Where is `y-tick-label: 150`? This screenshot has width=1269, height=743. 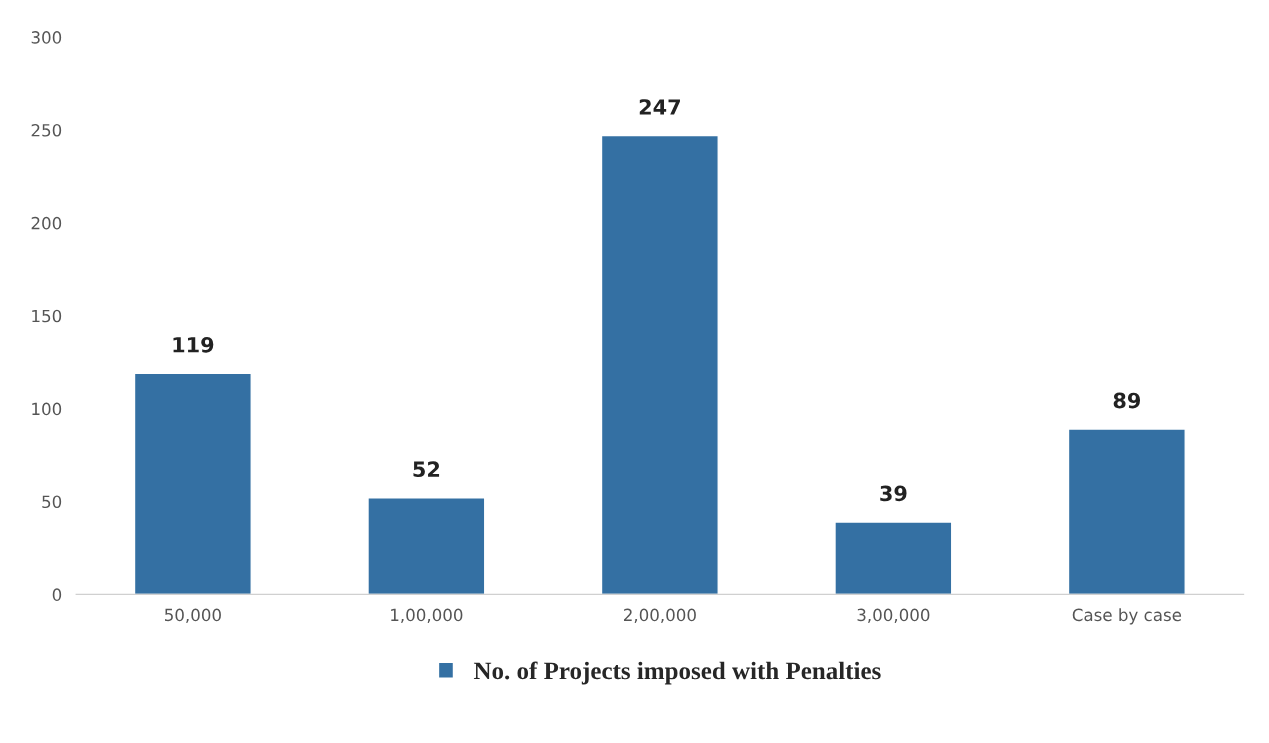
y-tick-label: 150 is located at coordinates (47, 316).